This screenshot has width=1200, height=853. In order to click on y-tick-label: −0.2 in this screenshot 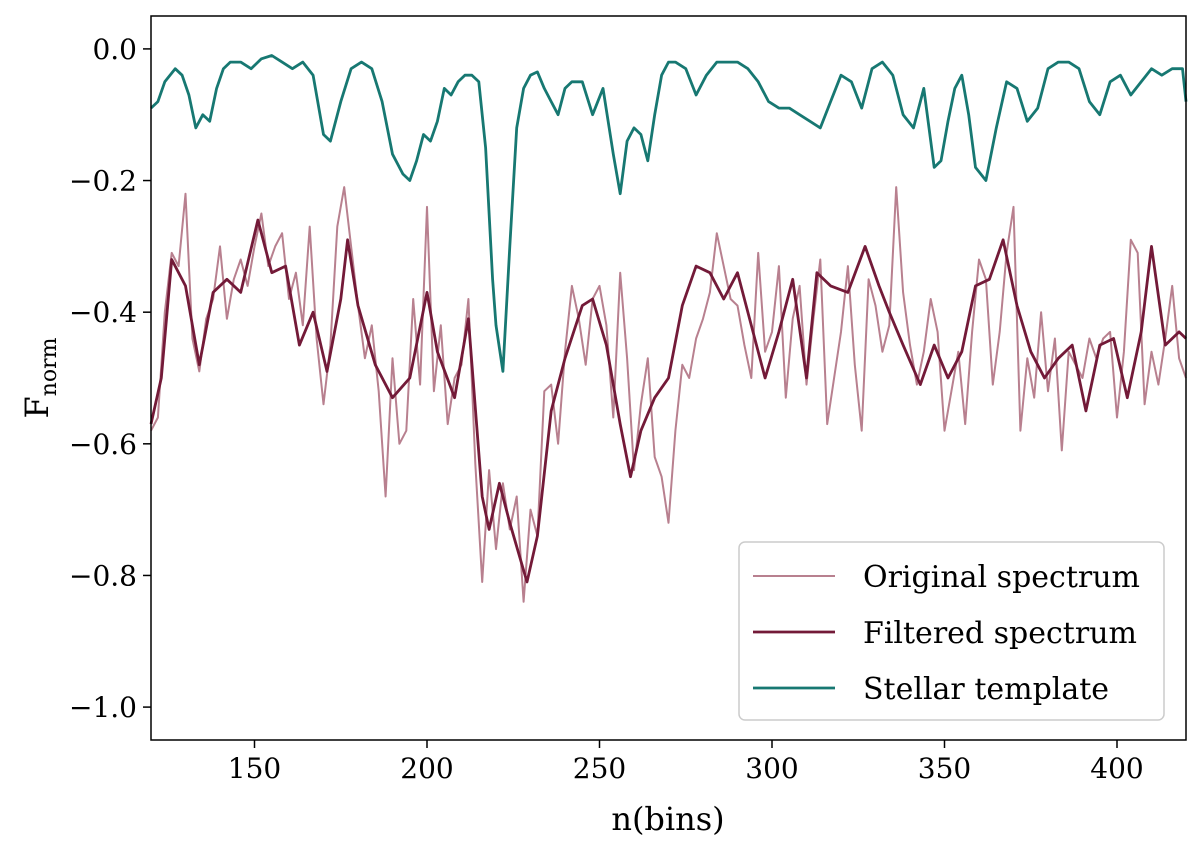, I will do `click(103, 181)`.